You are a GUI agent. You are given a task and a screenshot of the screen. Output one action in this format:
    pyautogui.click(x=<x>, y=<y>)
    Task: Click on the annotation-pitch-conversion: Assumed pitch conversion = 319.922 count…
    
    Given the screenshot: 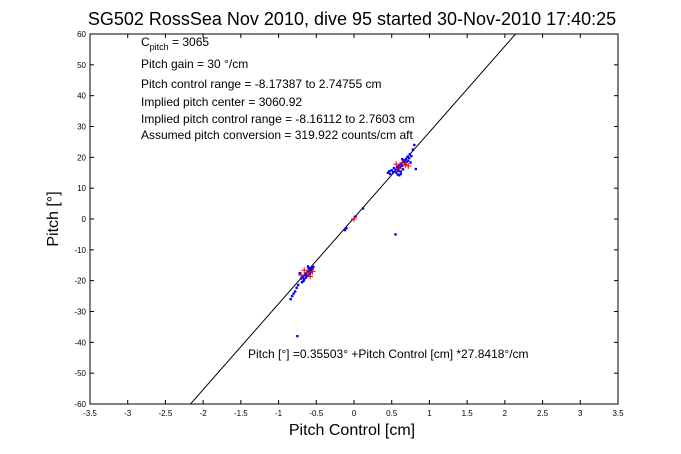 What is the action you would take?
    pyautogui.click(x=277, y=135)
    